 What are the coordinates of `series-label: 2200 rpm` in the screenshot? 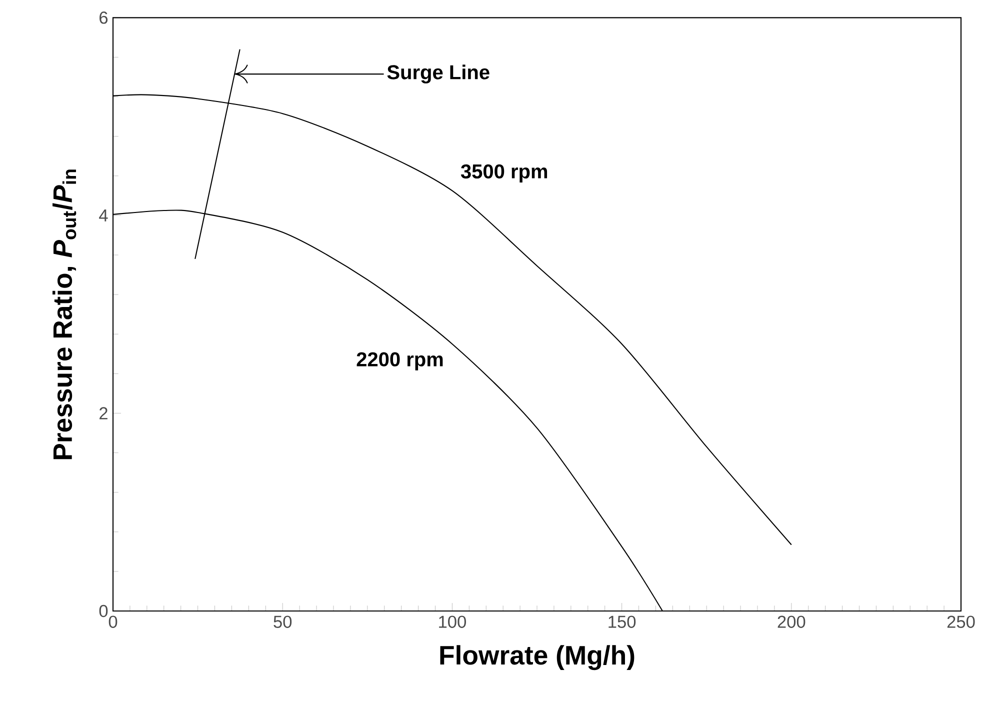 It's located at (399, 361).